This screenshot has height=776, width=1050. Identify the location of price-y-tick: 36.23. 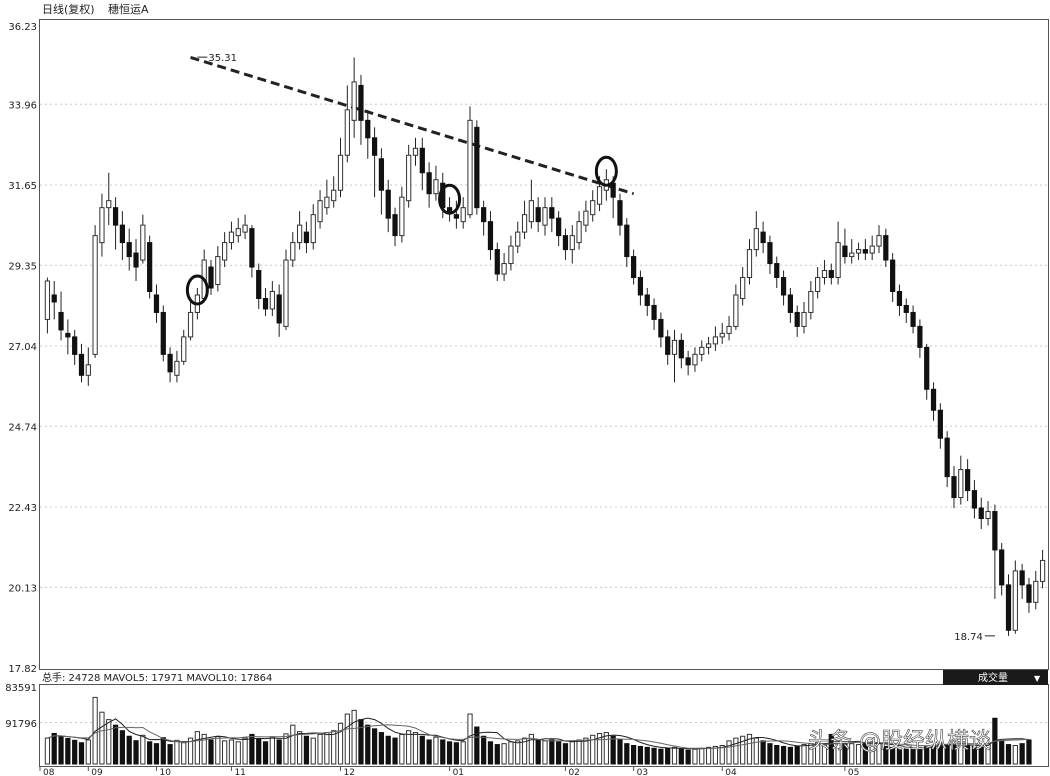
(22, 27).